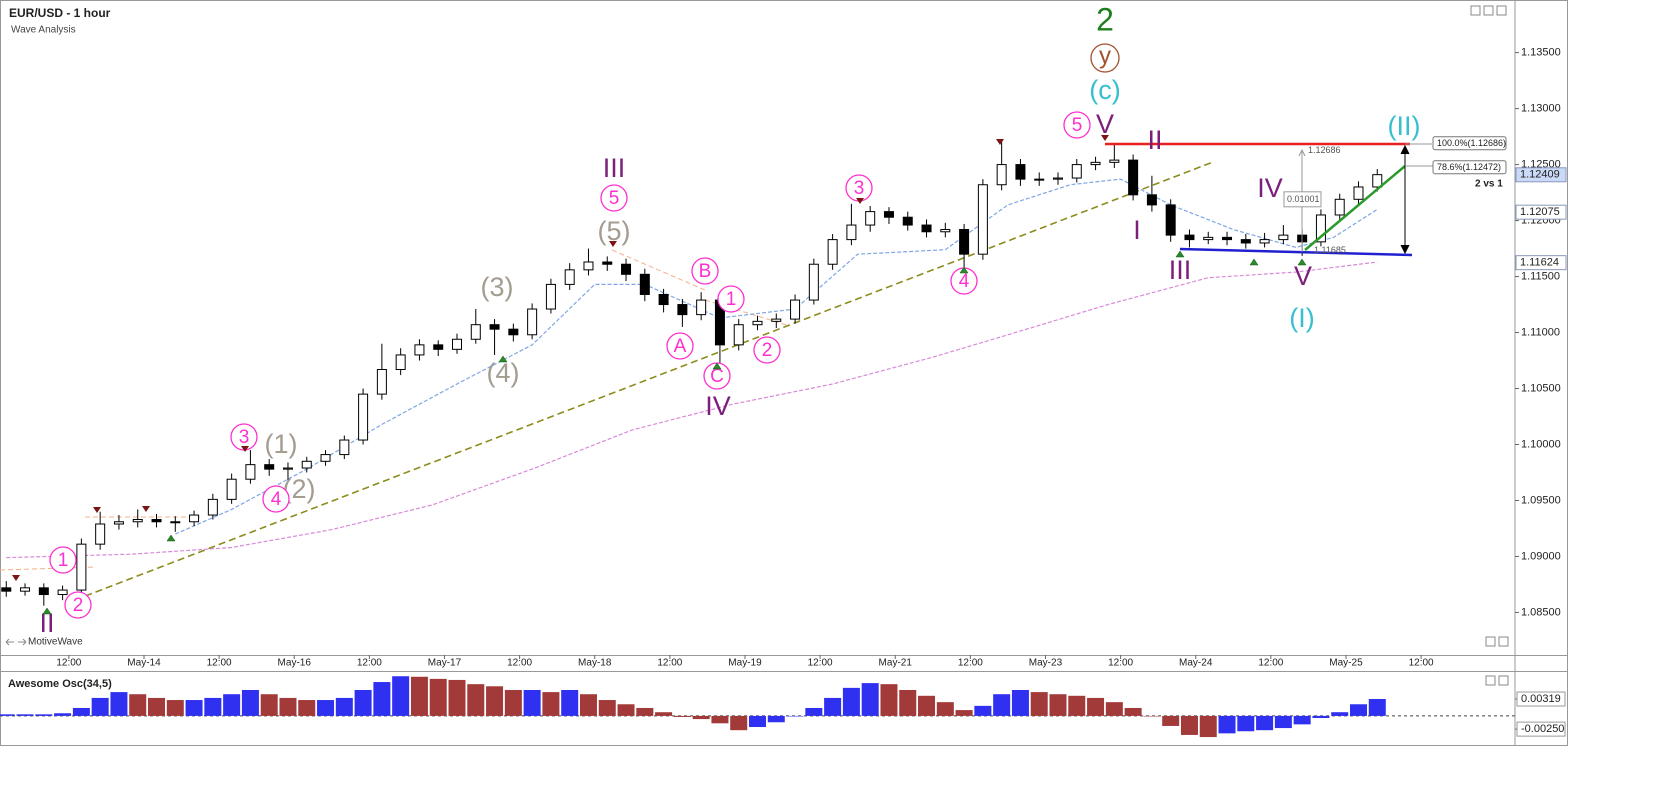  I want to click on wave-label: 4, so click(276, 499).